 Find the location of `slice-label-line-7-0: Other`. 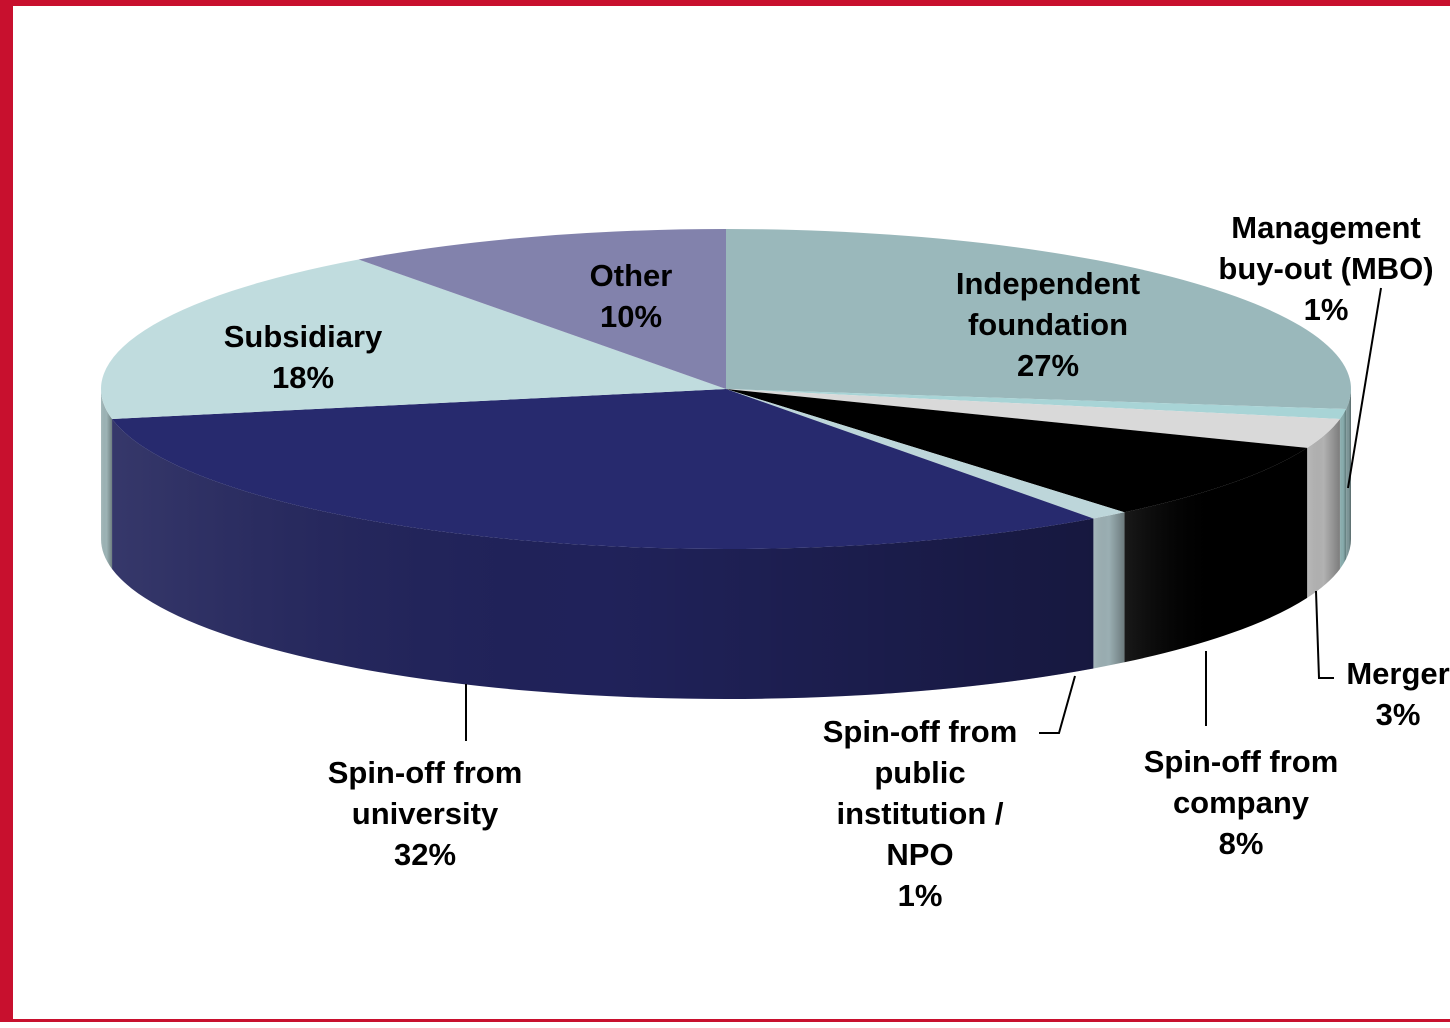

slice-label-line-7-0: Other is located at coordinates (631, 275).